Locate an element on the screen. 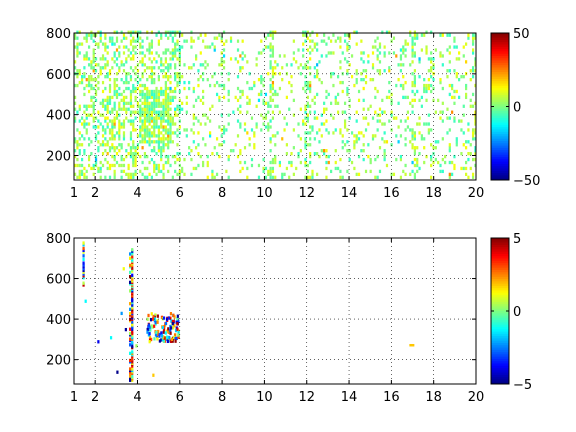  panel1-x-tick-label: 10 is located at coordinates (264, 193).